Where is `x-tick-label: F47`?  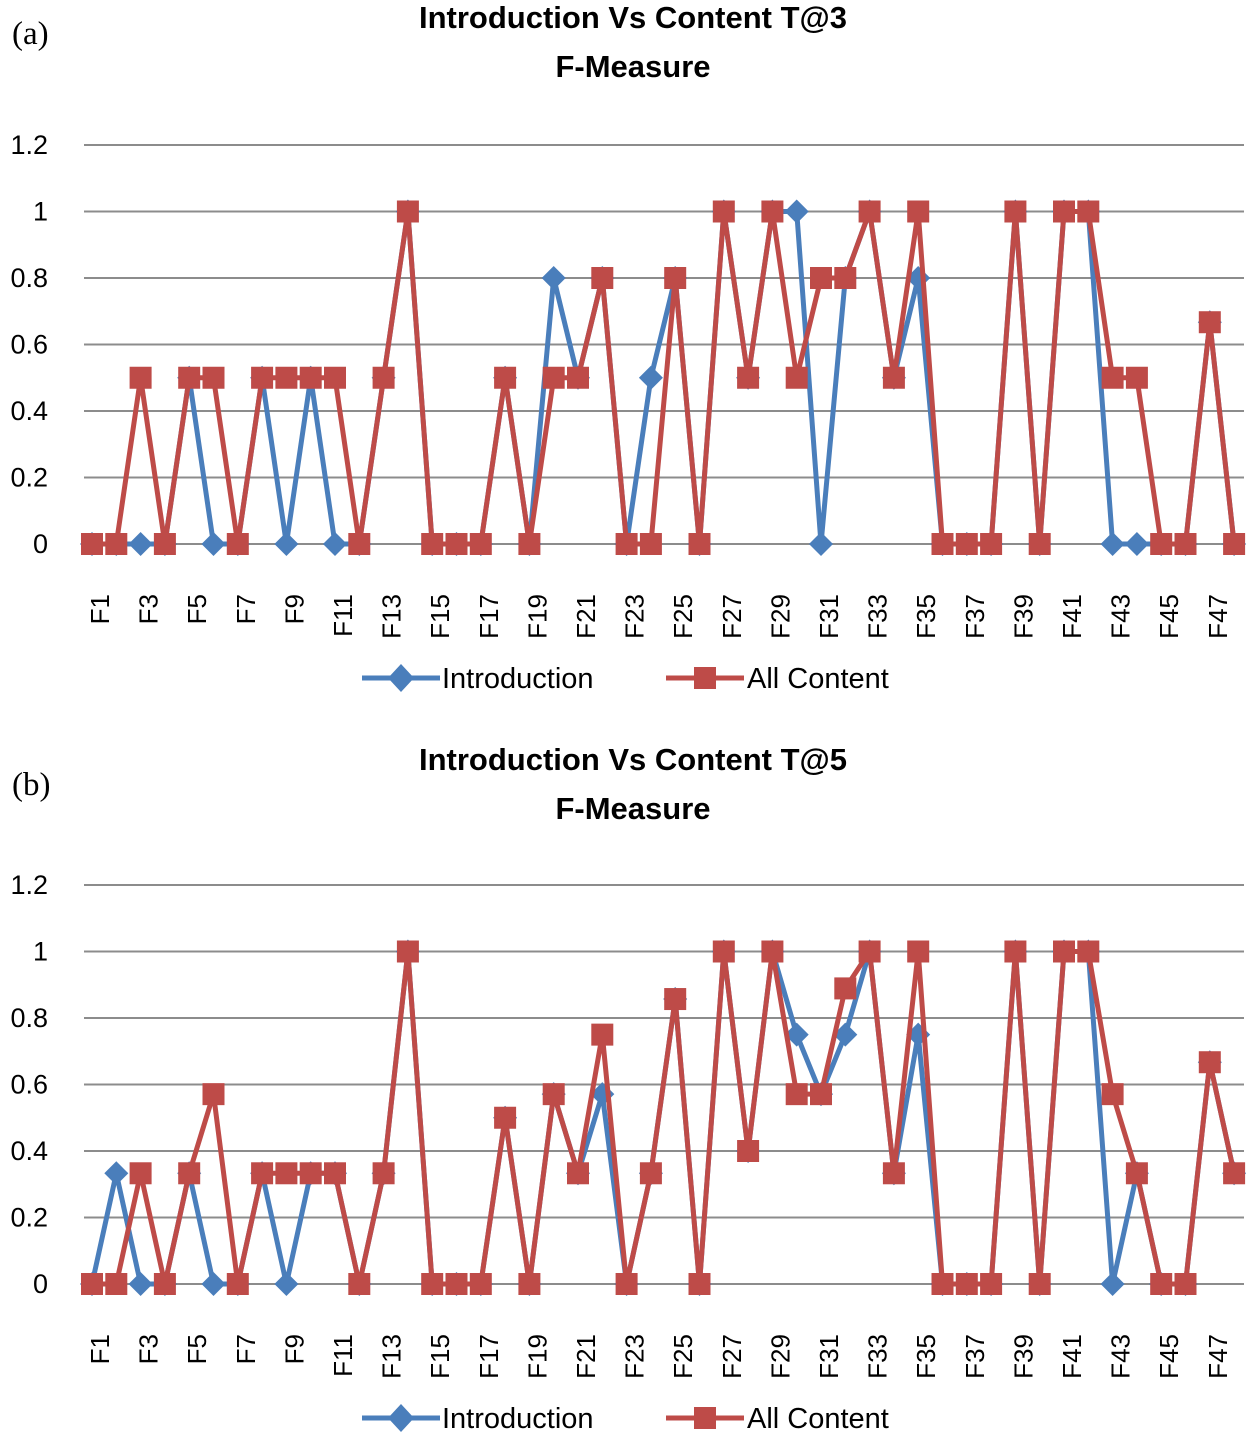
x-tick-label: F47 is located at coordinates (1218, 616).